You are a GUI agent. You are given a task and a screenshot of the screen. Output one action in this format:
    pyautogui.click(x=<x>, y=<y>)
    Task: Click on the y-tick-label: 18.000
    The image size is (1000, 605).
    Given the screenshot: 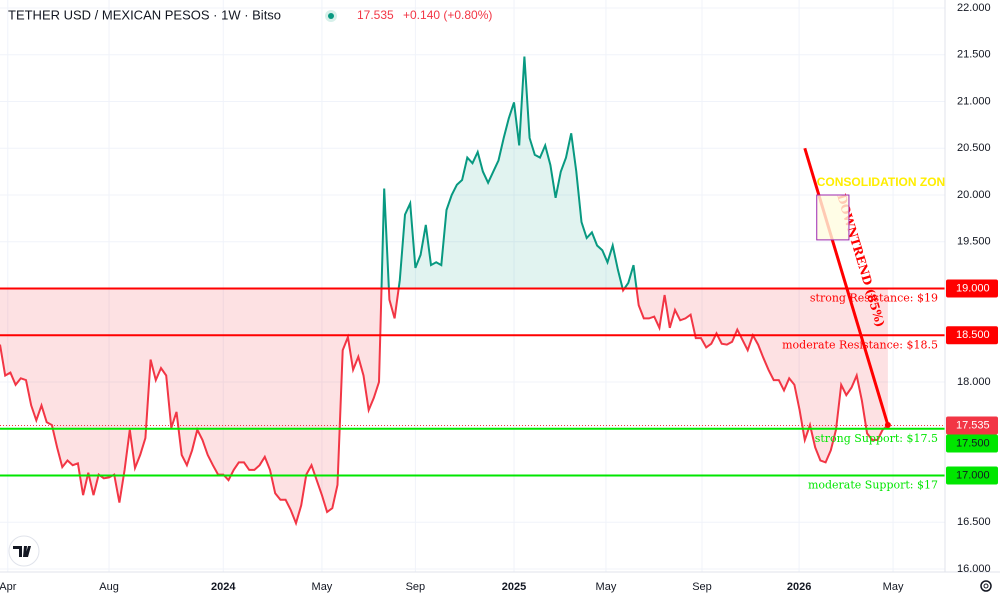 What is the action you would take?
    pyautogui.click(x=974, y=382)
    